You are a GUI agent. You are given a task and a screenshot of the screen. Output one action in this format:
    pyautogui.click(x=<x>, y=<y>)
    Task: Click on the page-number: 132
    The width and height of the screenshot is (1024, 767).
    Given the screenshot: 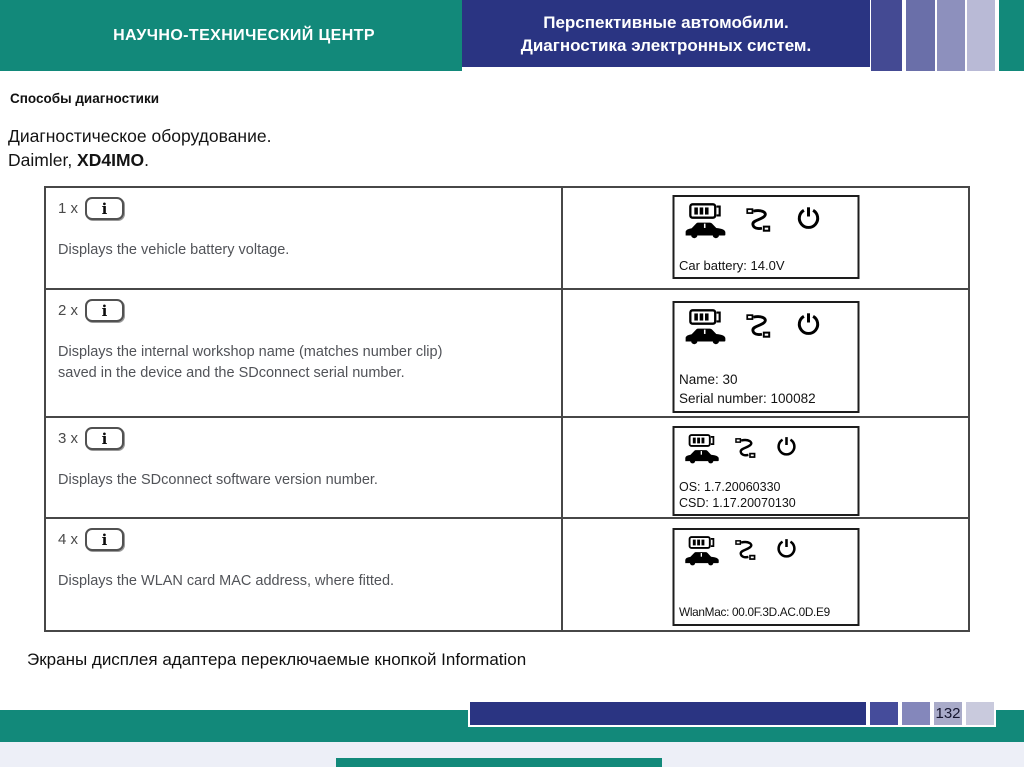 What is the action you would take?
    pyautogui.click(x=948, y=713)
    